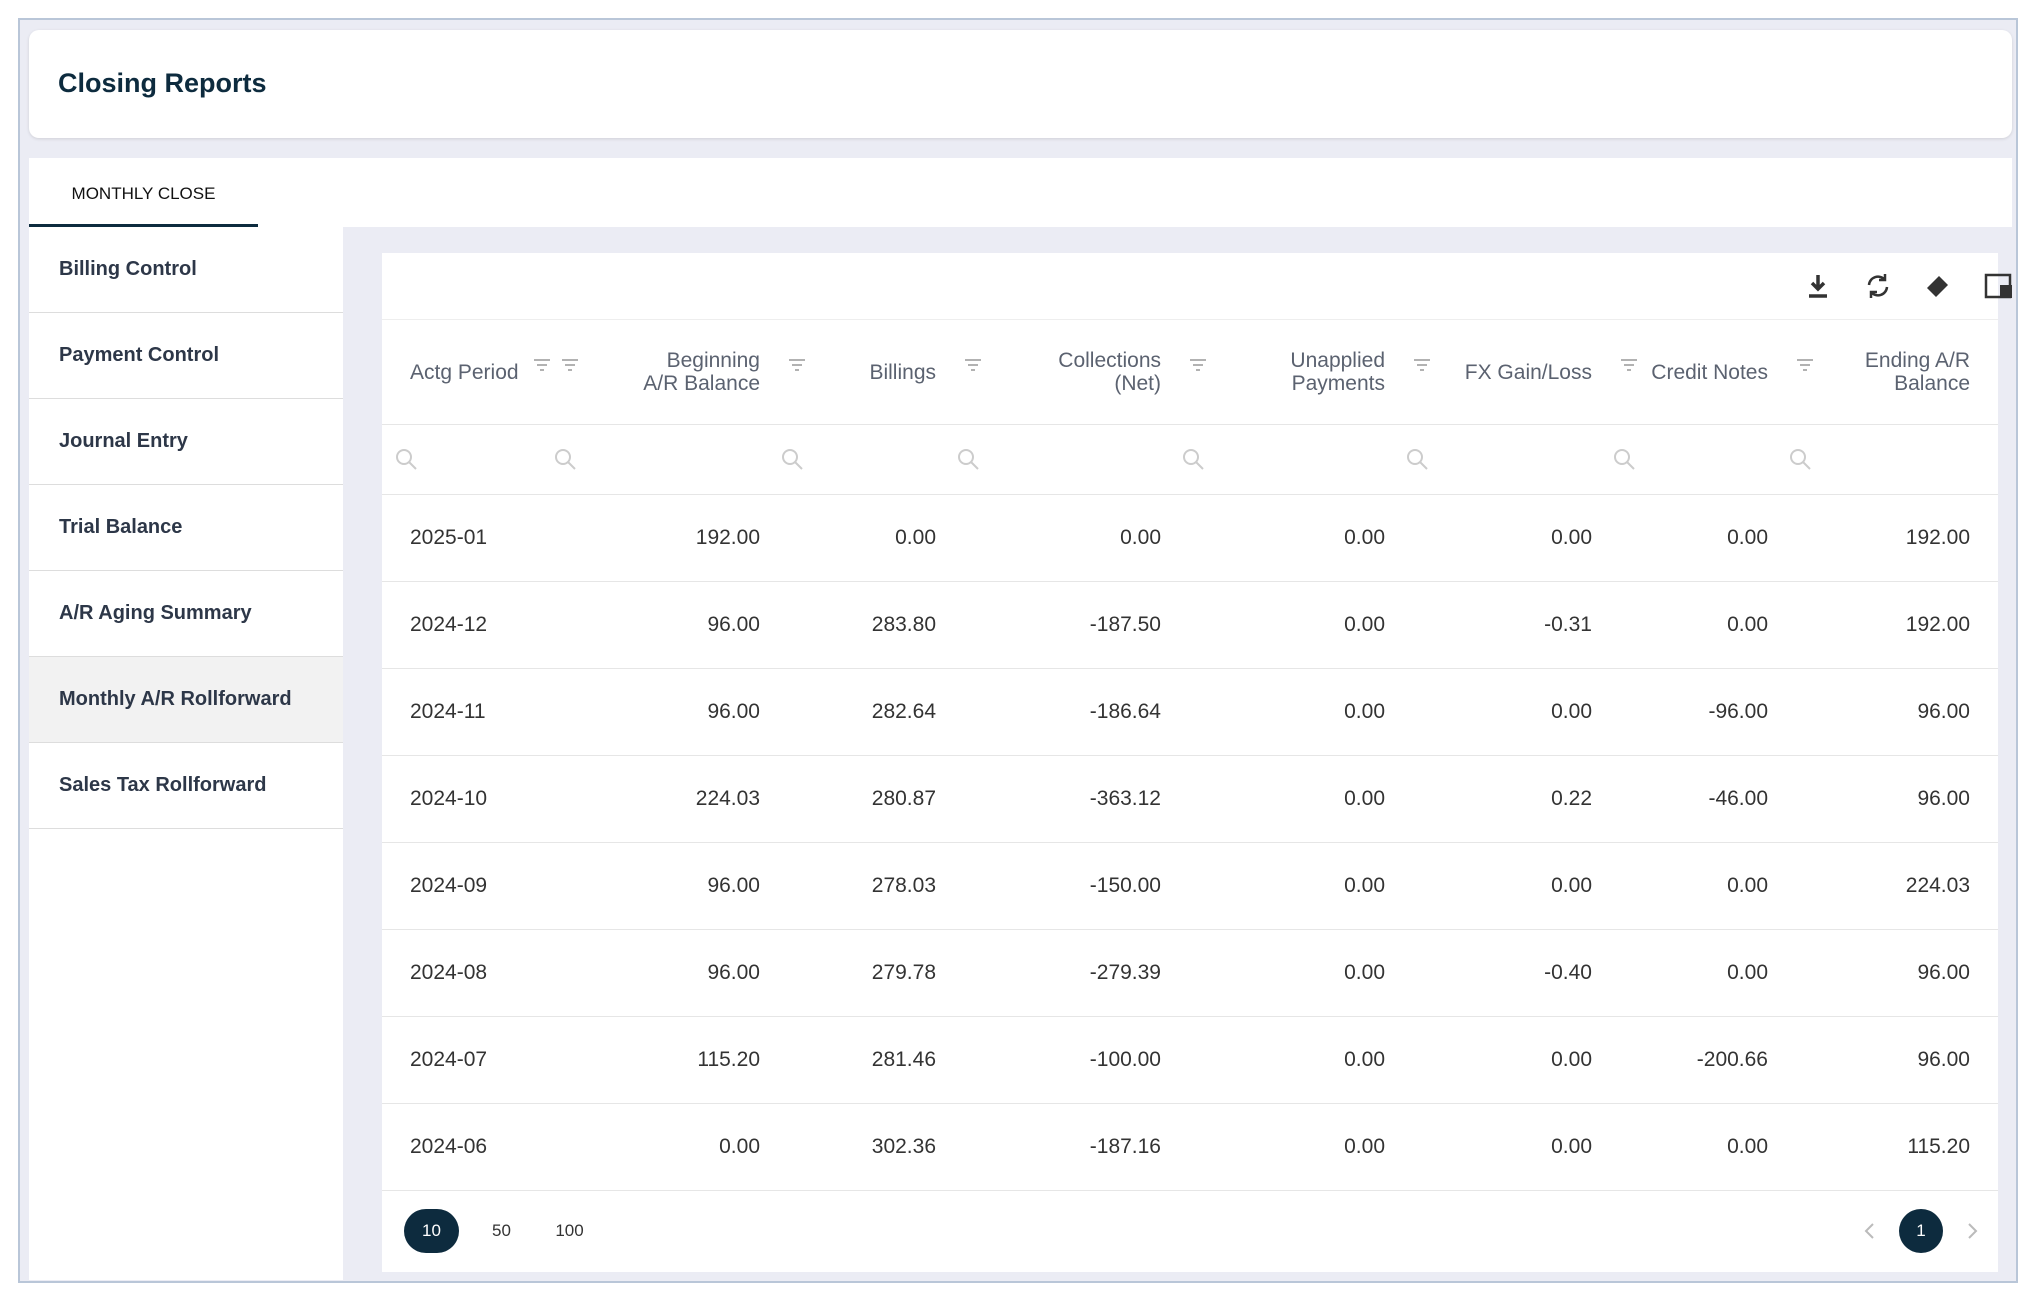 The width and height of the screenshot is (2037, 1303). I want to click on next-page, so click(1972, 1231).